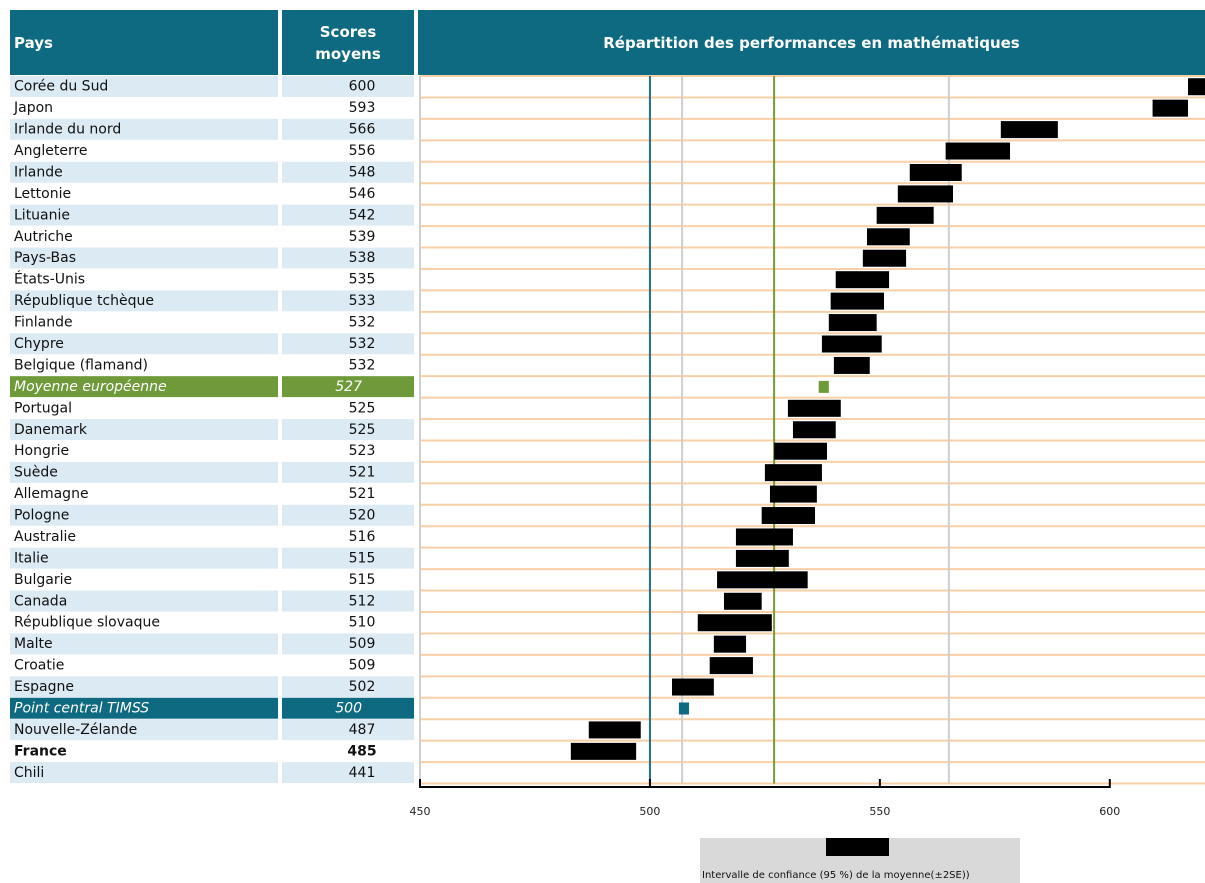 The height and width of the screenshot is (883, 1205). Describe the element at coordinates (362, 151) in the screenshot. I see `score-label: 556` at that location.